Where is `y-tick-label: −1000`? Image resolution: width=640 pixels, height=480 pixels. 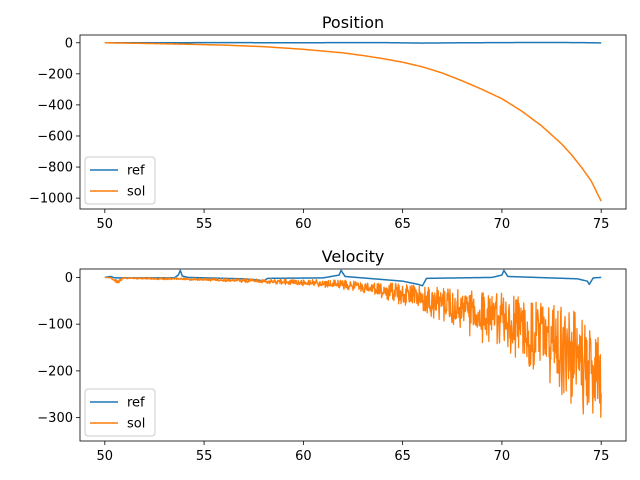 y-tick-label: −1000 is located at coordinates (51, 199).